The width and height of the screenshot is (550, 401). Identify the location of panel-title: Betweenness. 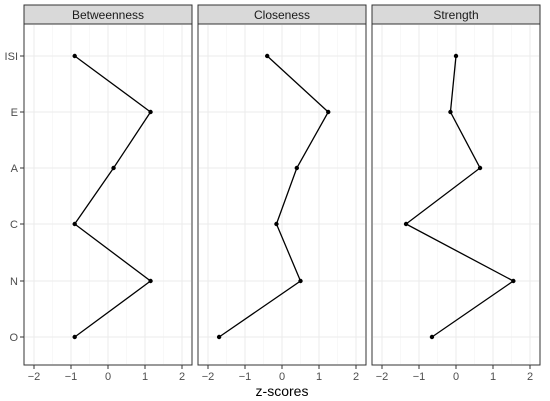
(108, 15).